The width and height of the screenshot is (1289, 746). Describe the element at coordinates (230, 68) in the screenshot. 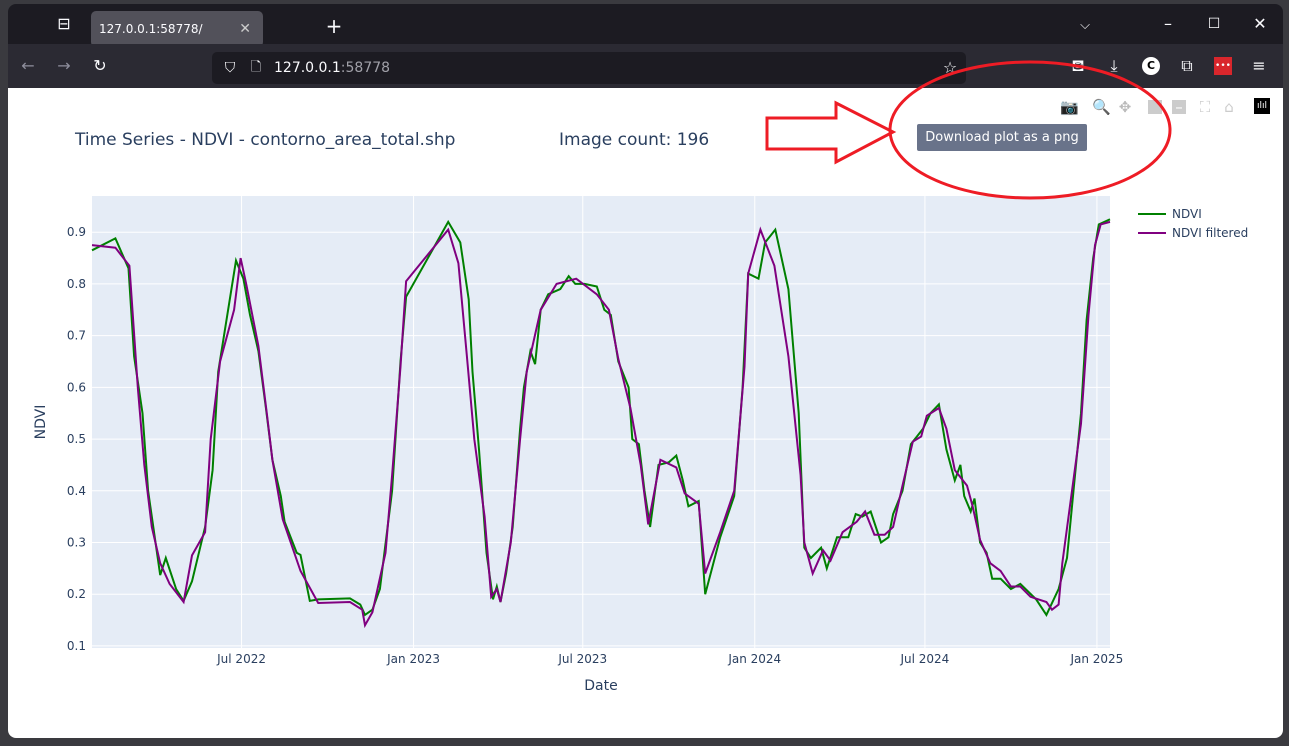

I see `shield-icon: ⛉` at that location.